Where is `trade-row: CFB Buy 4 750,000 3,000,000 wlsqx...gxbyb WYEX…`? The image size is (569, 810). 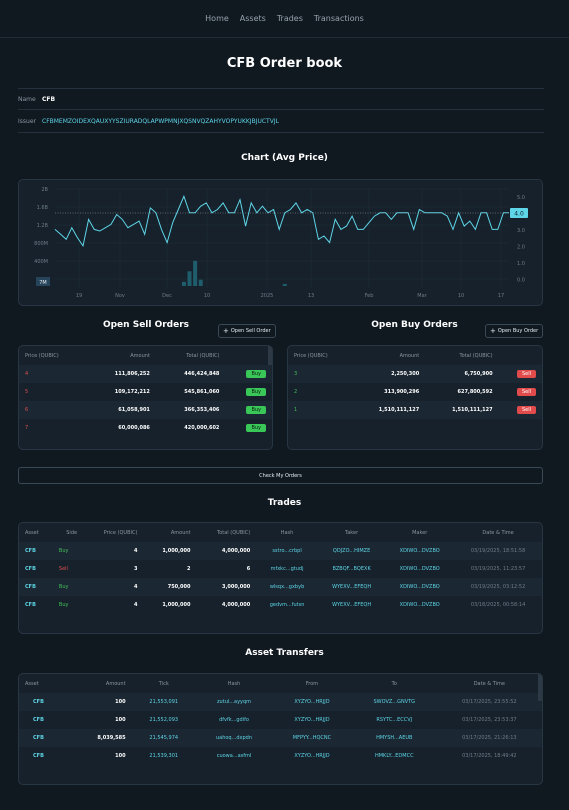 trade-row: CFB Buy 4 750,000 3,000,000 wlsqx...gxbyb WYEX… is located at coordinates (280, 587).